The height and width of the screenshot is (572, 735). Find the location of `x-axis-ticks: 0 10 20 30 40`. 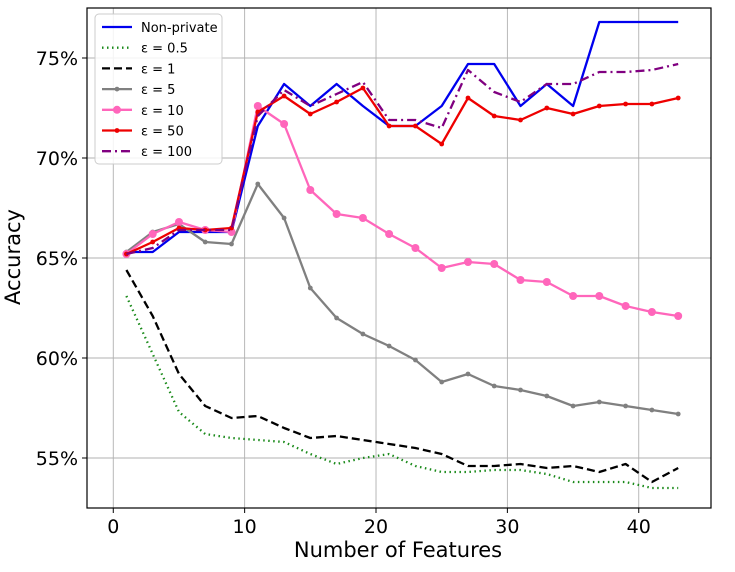

x-axis-ticks: 0 10 20 30 40 is located at coordinates (379, 523).